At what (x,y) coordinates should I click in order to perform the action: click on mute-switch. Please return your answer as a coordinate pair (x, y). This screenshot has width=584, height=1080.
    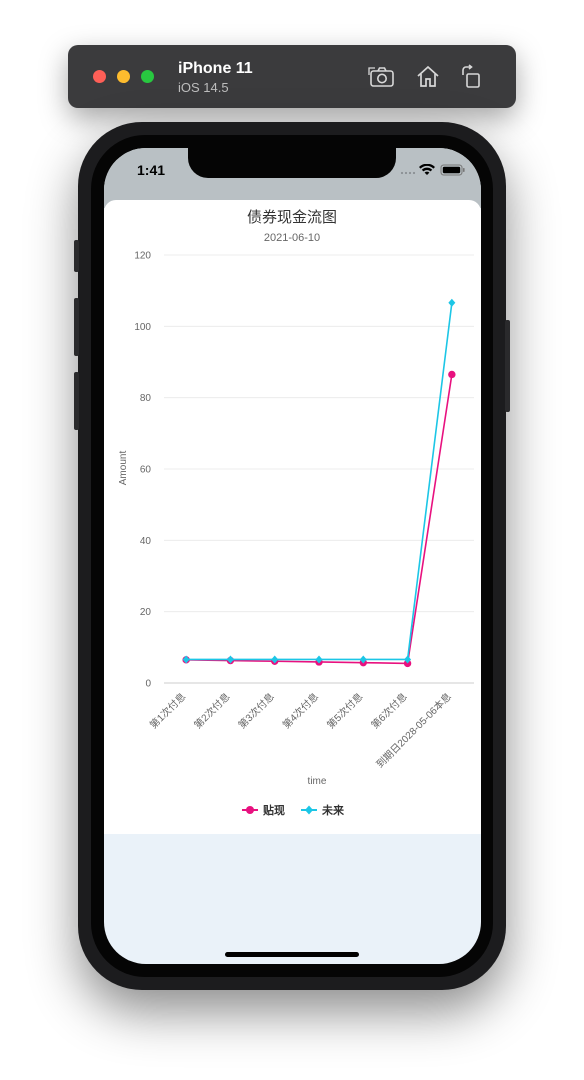
    Looking at the image, I should click on (76, 256).